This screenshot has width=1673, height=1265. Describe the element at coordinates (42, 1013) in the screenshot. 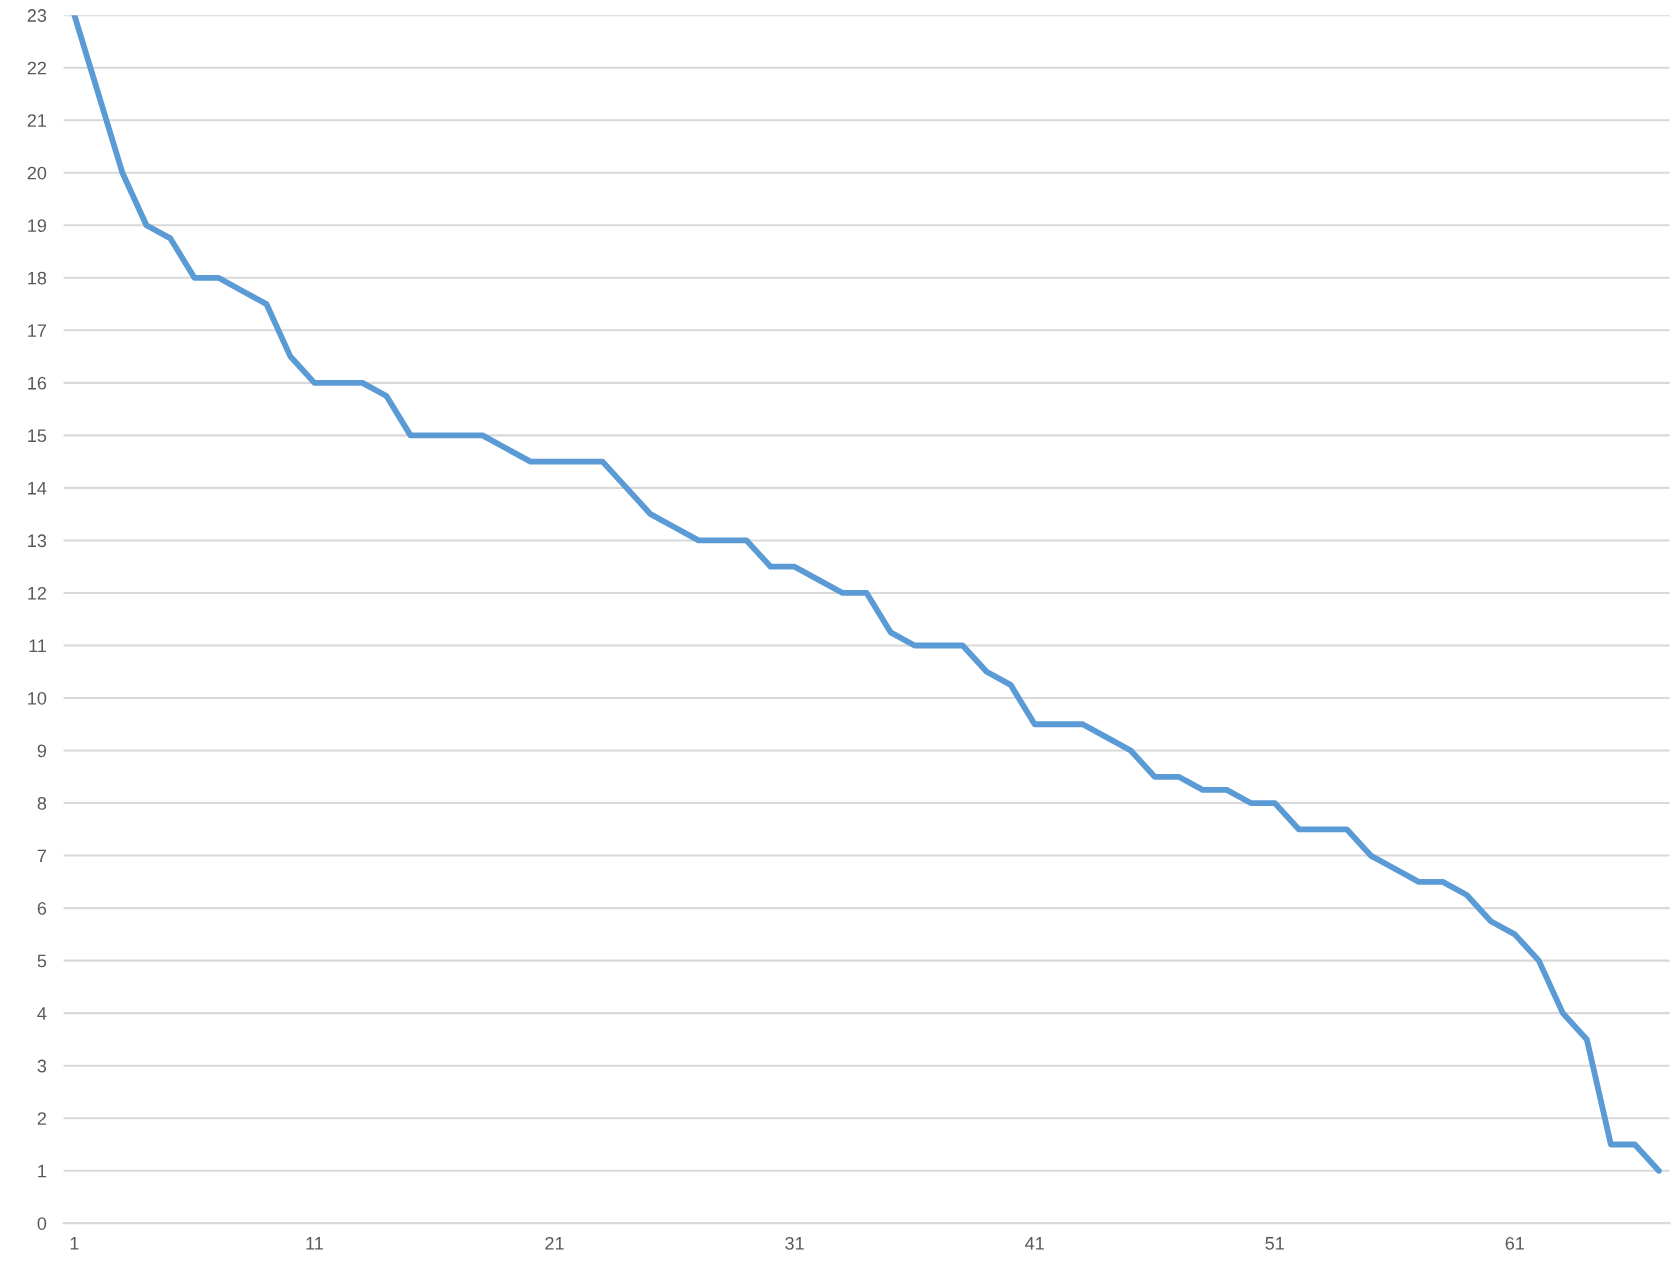

I see `y-tick-label: 4` at that location.